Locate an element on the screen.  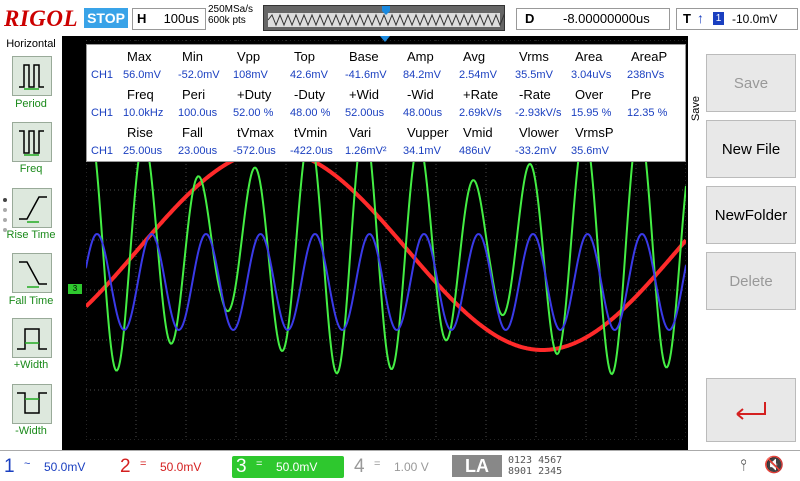
measurement-value: -422.0us is located at coordinates (311, 151).